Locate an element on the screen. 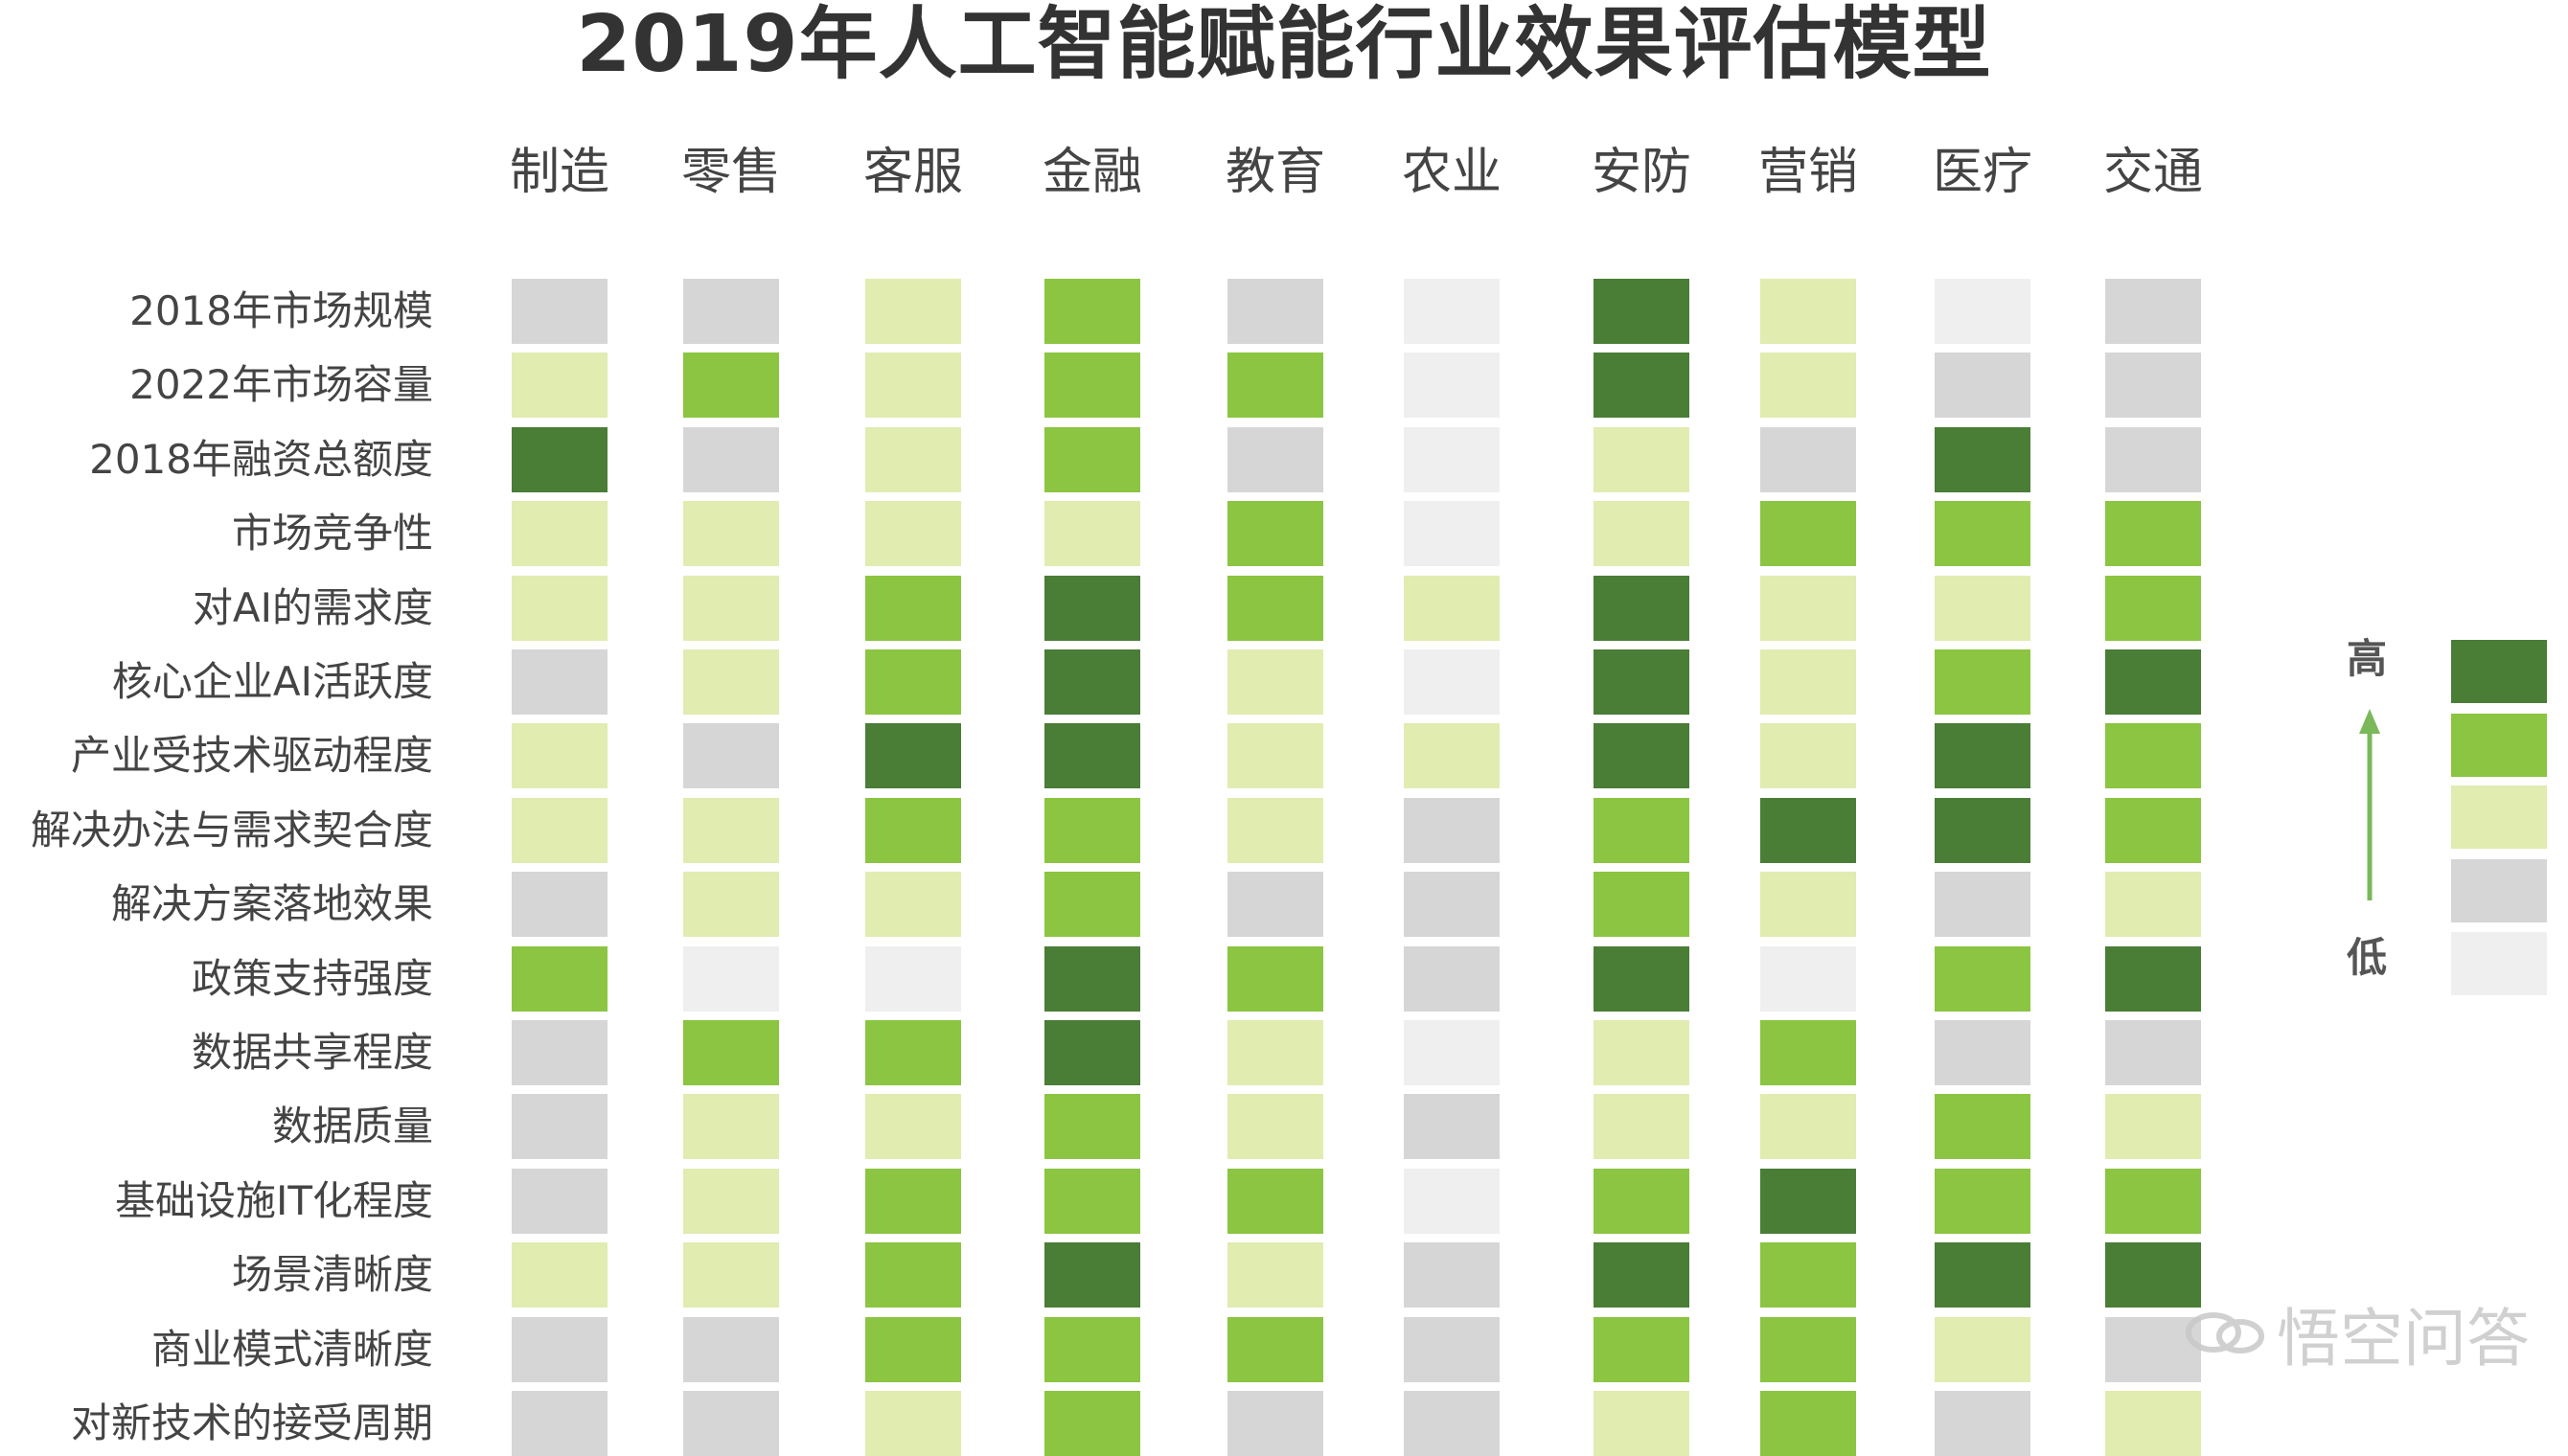 This screenshot has height=1456, width=2568. arrow-up-icon is located at coordinates (2369, 804).